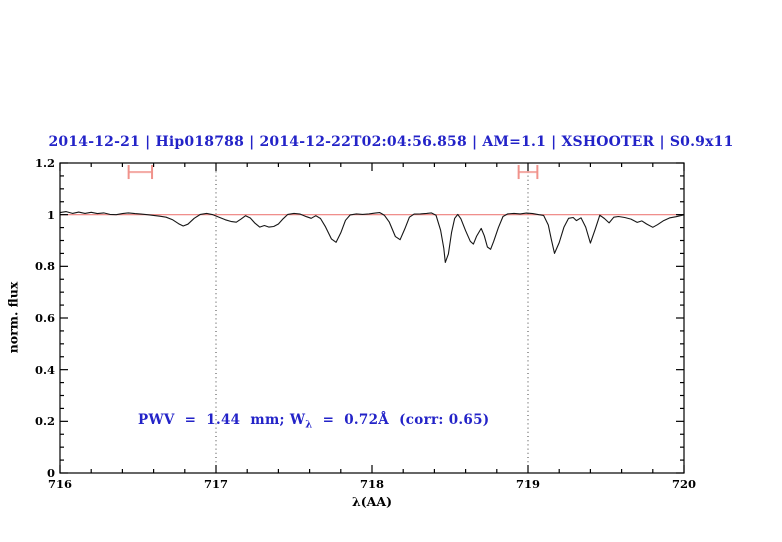 This screenshot has width=782, height=542. I want to click on x-tick-label-719: 719, so click(527, 484).